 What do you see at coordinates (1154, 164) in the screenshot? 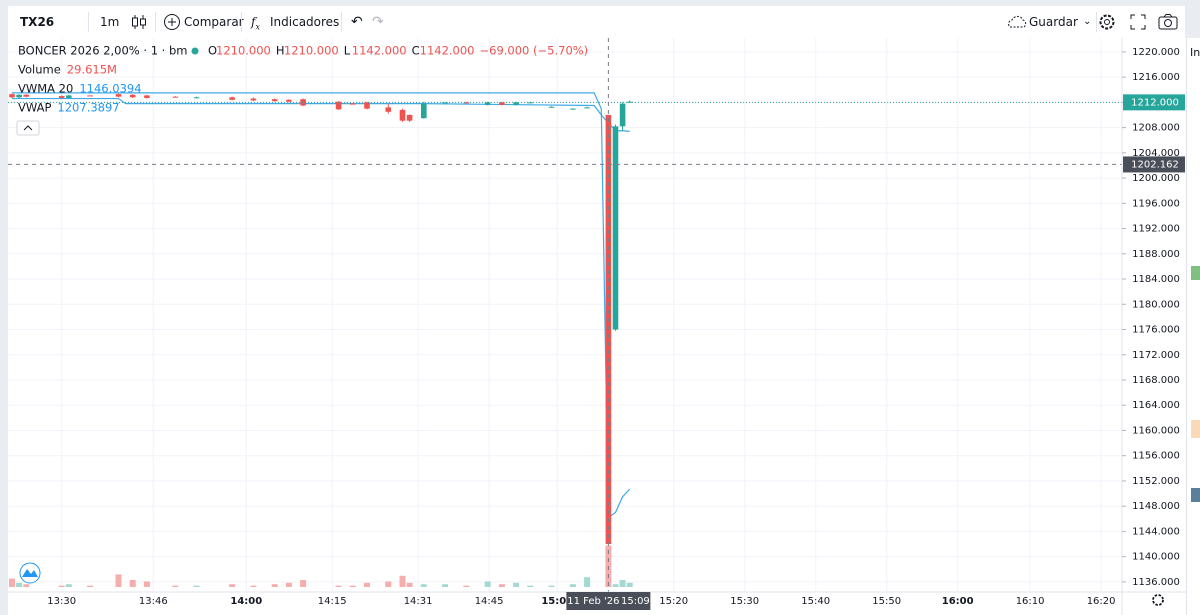
I see `crosshair-price-box` at bounding box center [1154, 164].